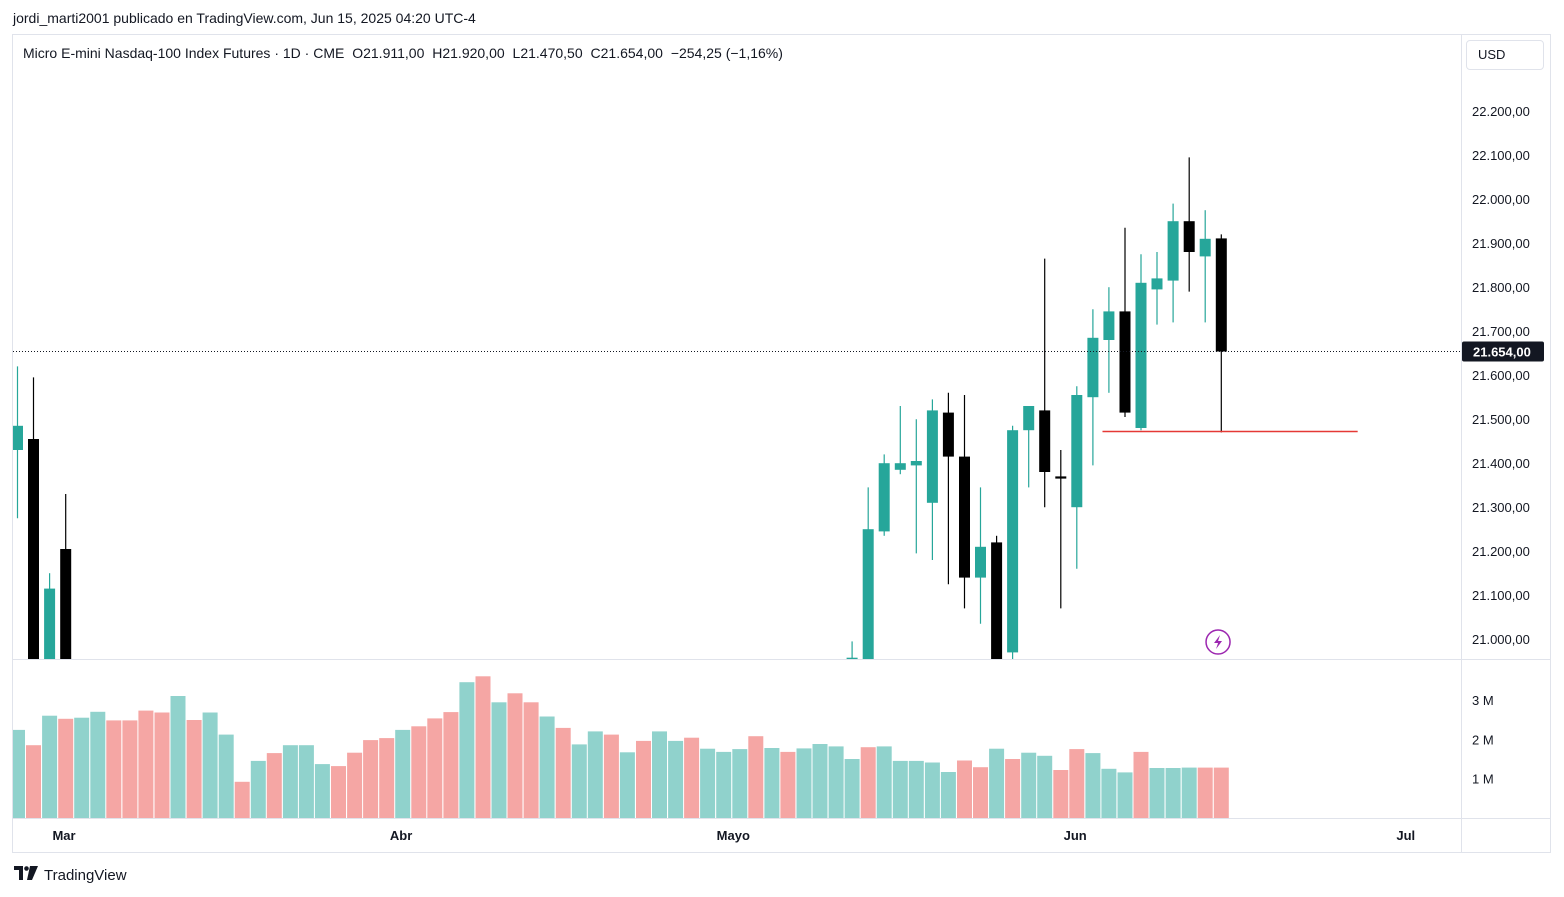 The width and height of the screenshot is (1564, 897). I want to click on time-tick-label: Mayo, so click(733, 835).